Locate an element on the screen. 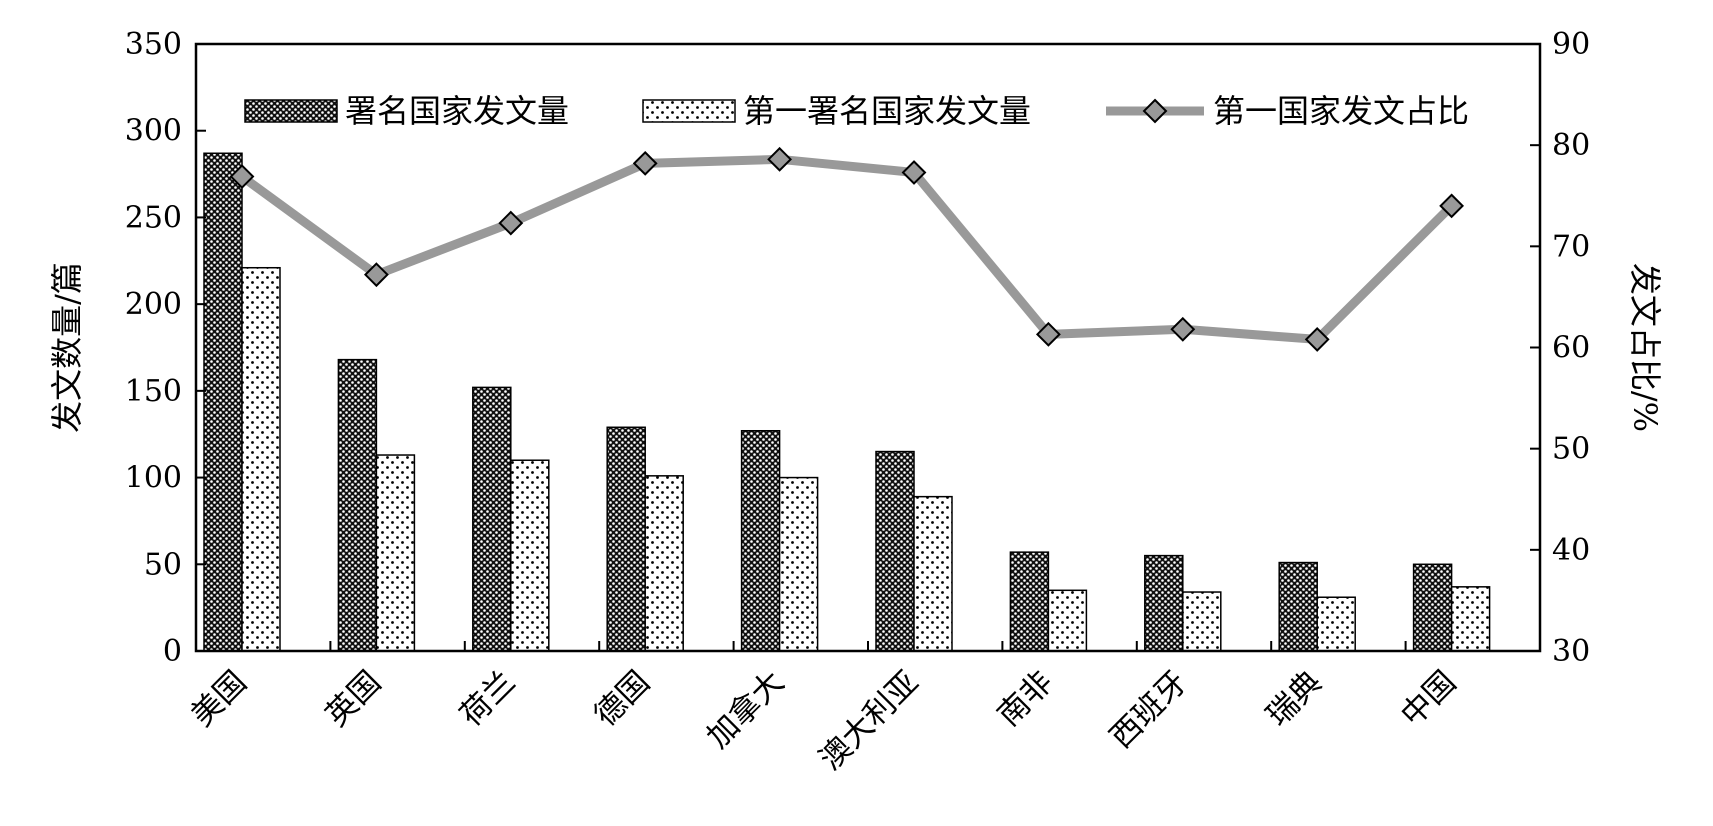 The height and width of the screenshot is (826, 1713). right-tick-label-4: 70 is located at coordinates (1571, 246).